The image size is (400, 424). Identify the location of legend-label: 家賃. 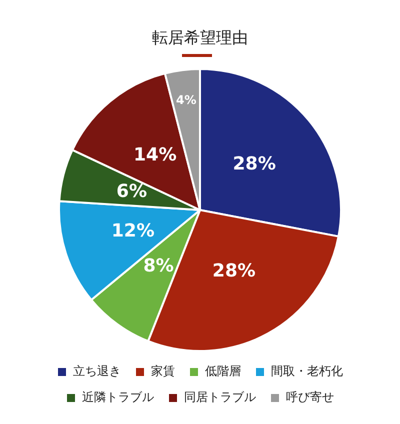
(163, 371).